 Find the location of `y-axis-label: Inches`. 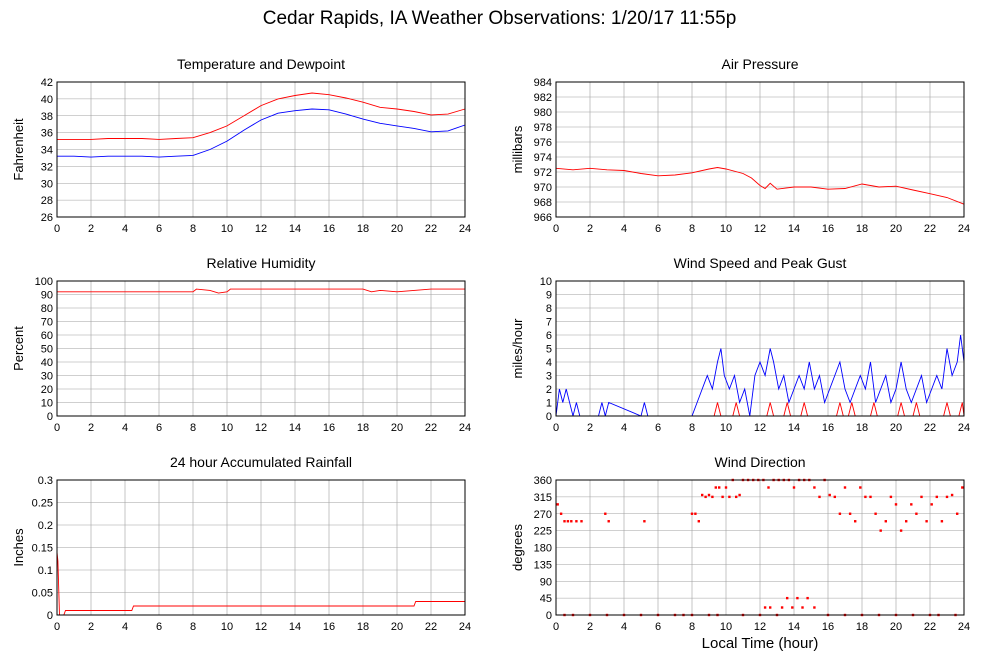

y-axis-label: Inches is located at coordinates (18, 547).